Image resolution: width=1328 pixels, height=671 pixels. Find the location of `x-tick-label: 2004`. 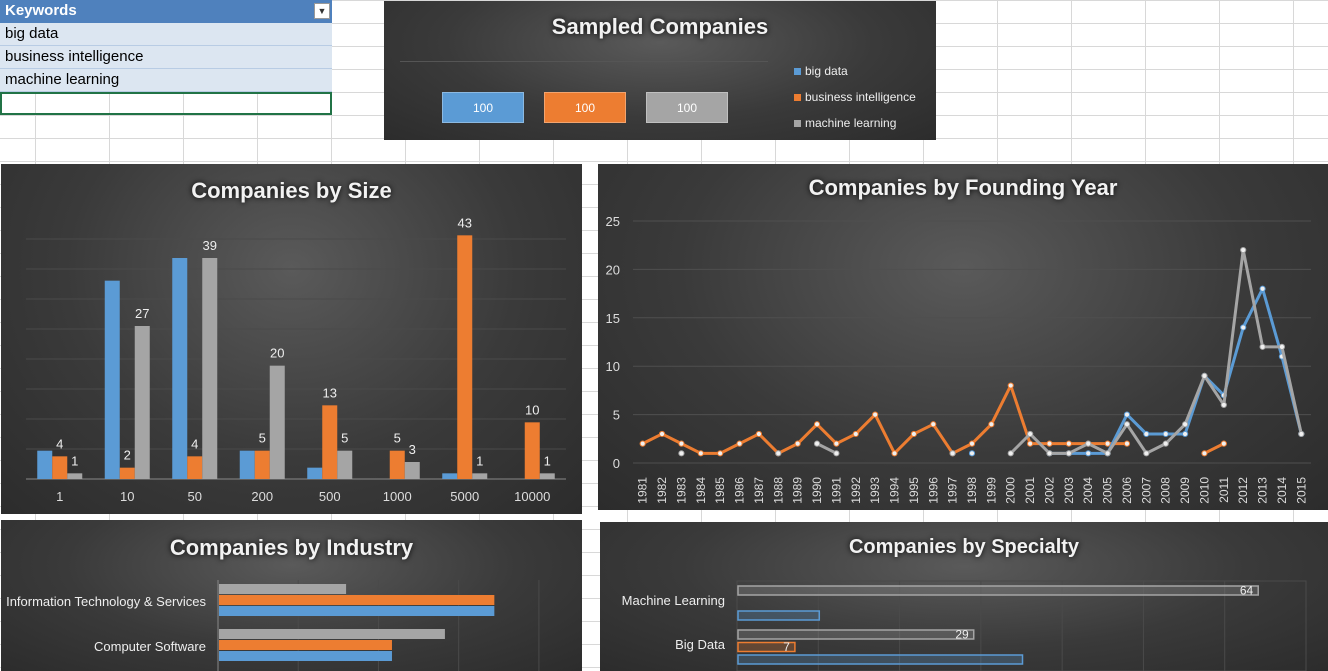

x-tick-label: 2004 is located at coordinates (1088, 490).